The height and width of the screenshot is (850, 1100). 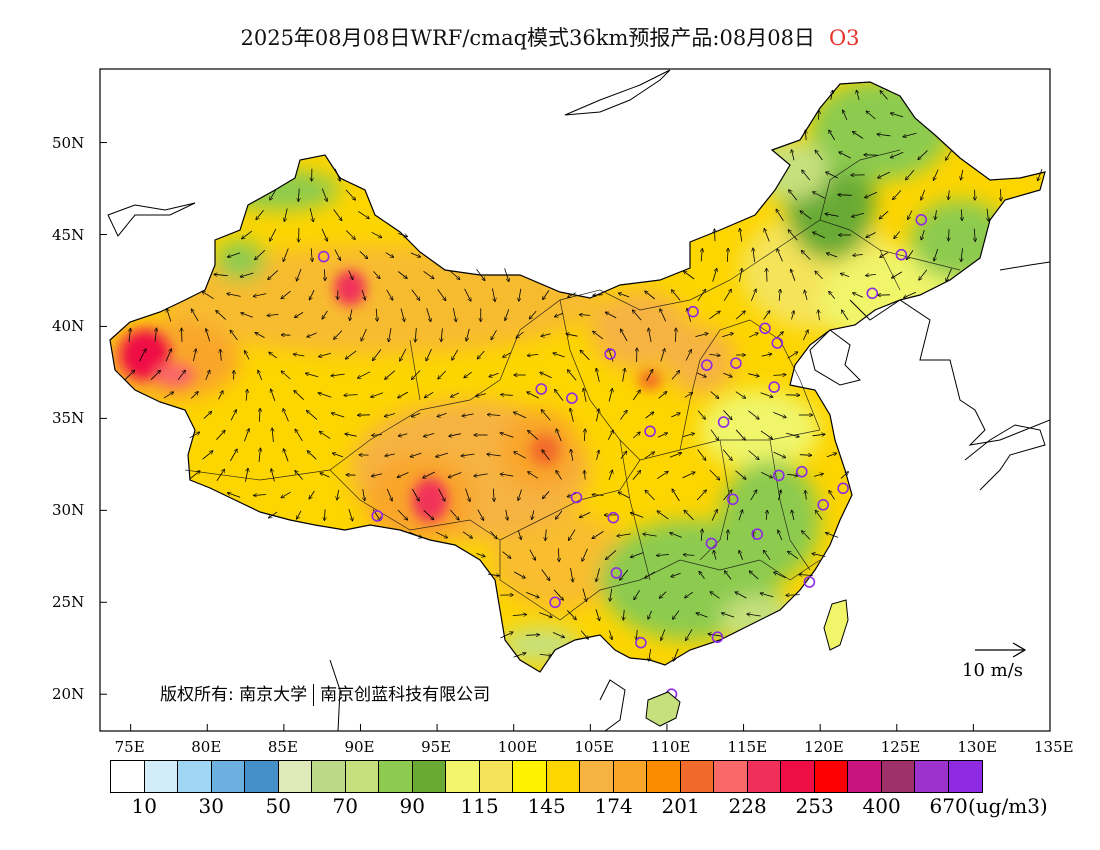 What do you see at coordinates (206, 747) in the screenshot?
I see `lon-tick-label: 80E` at bounding box center [206, 747].